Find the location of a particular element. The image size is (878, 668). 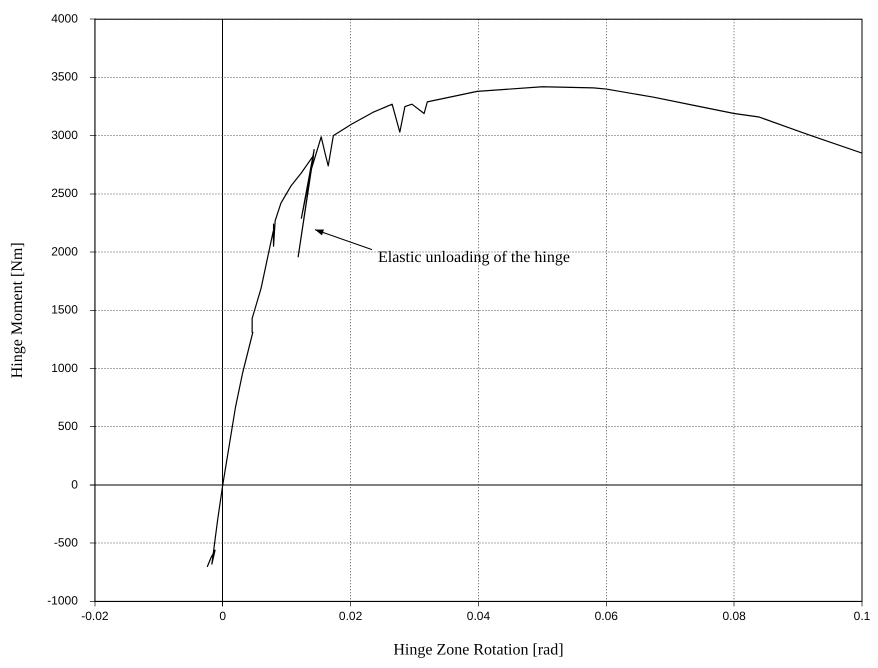

y-tick-label: -1000 is located at coordinates (62, 601).